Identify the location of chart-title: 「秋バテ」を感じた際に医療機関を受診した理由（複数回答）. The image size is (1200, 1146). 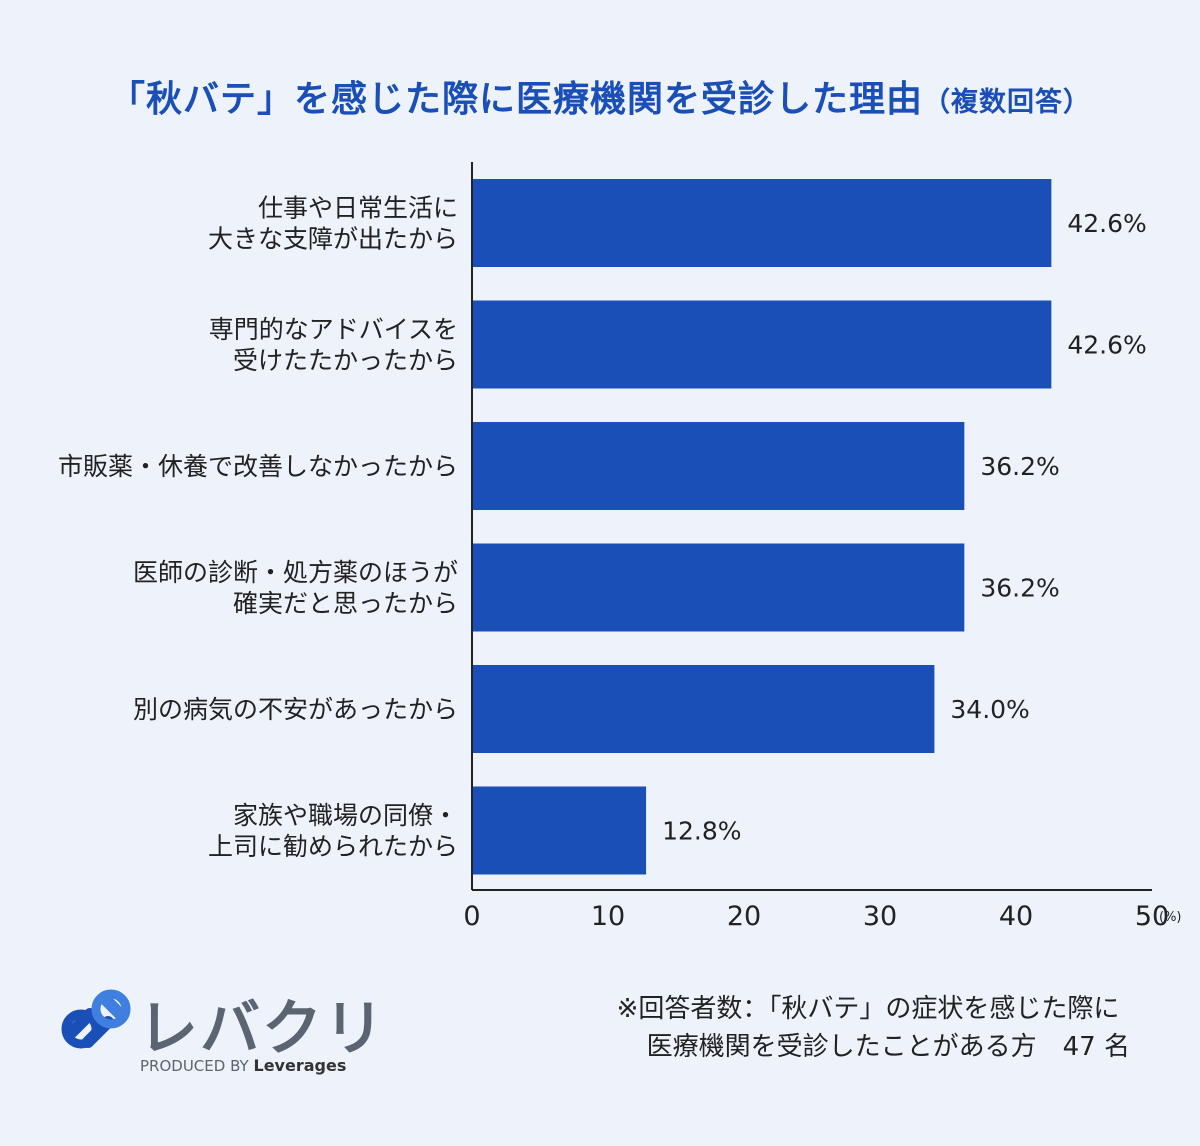
(600, 96).